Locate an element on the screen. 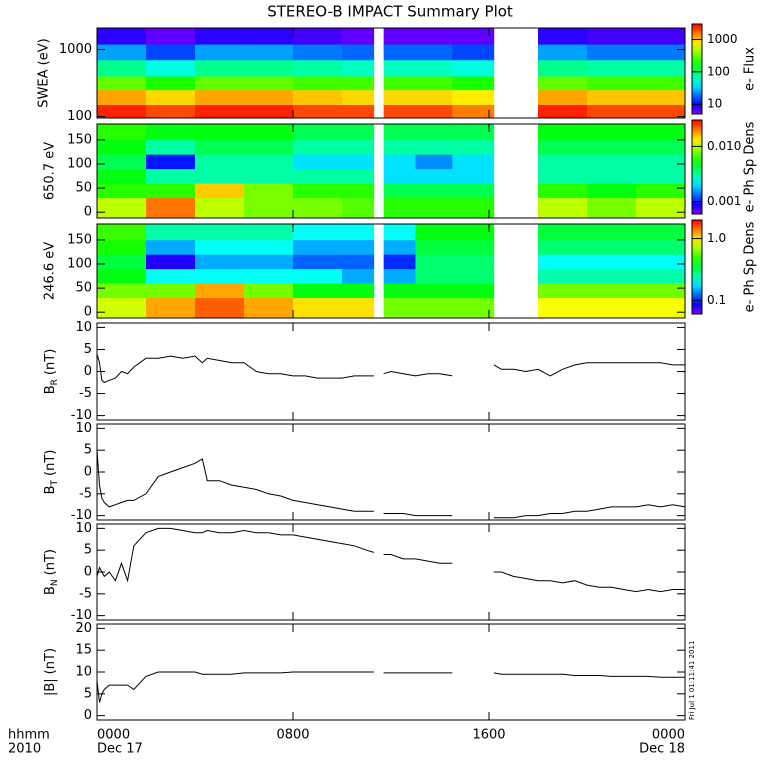  y-tick-label: 5 is located at coordinates (88, 450).